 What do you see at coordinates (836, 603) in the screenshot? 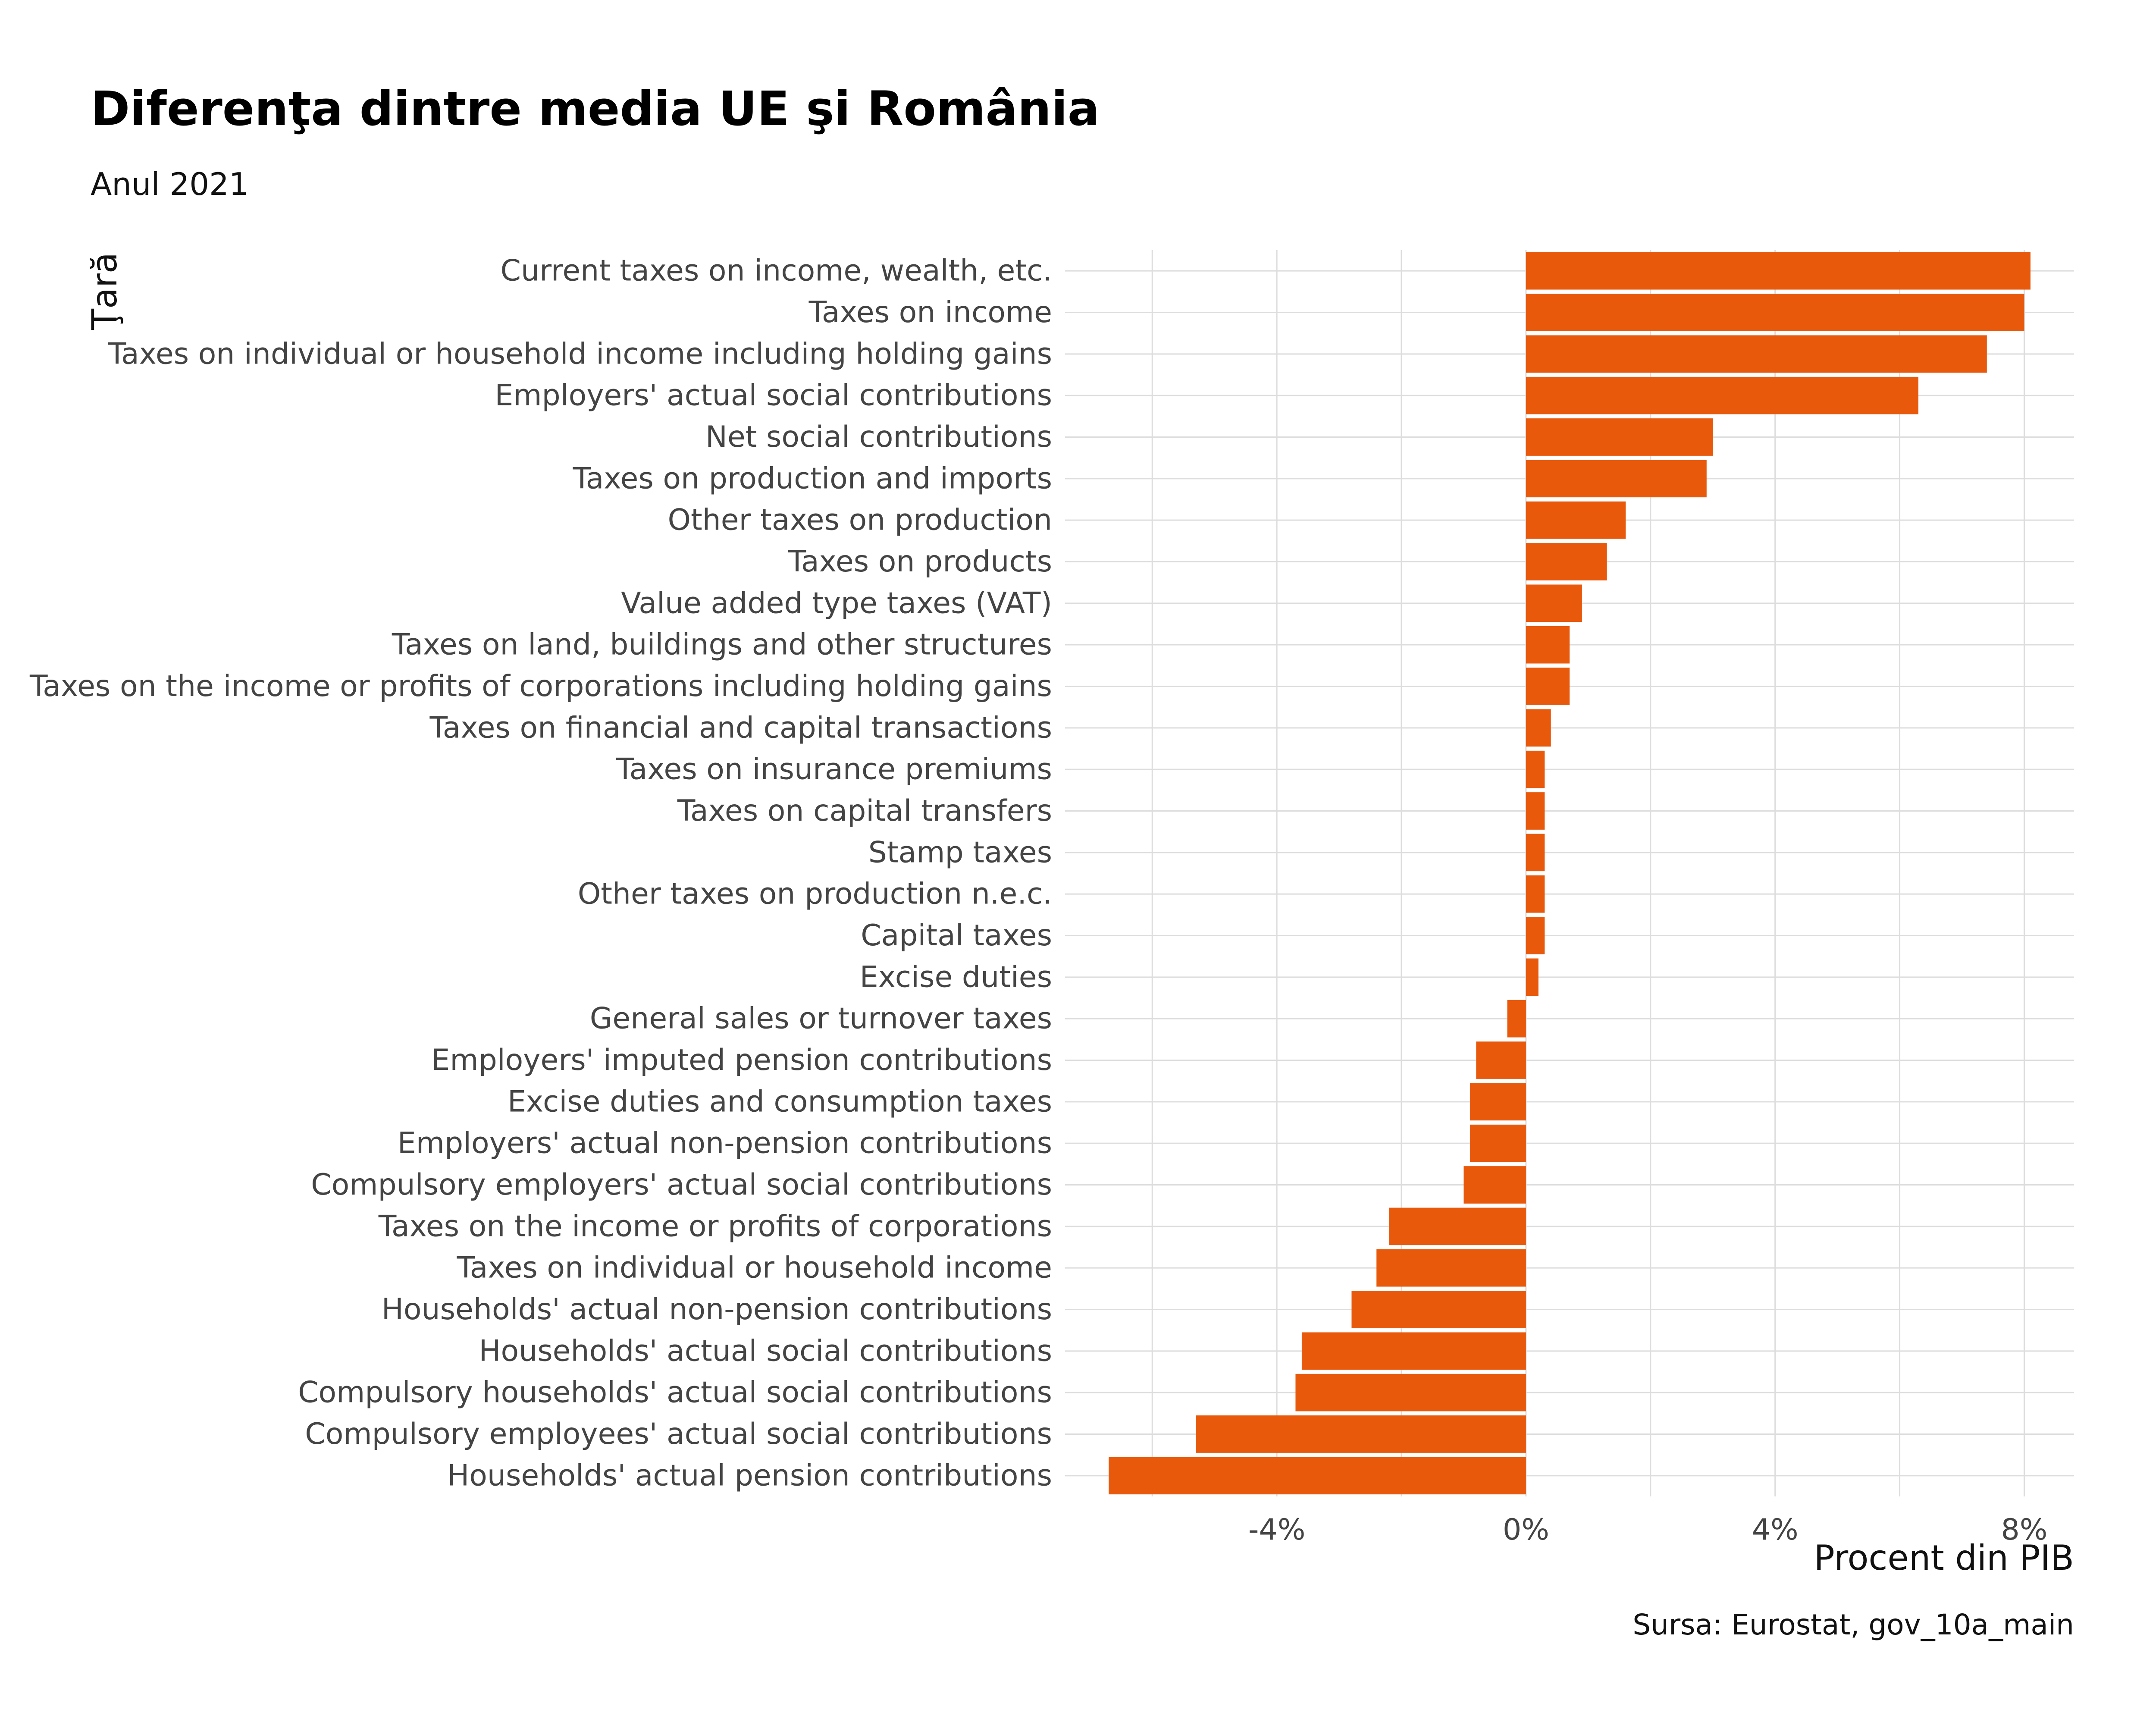
I see `category-label: Value added type taxes (VAT)` at bounding box center [836, 603].